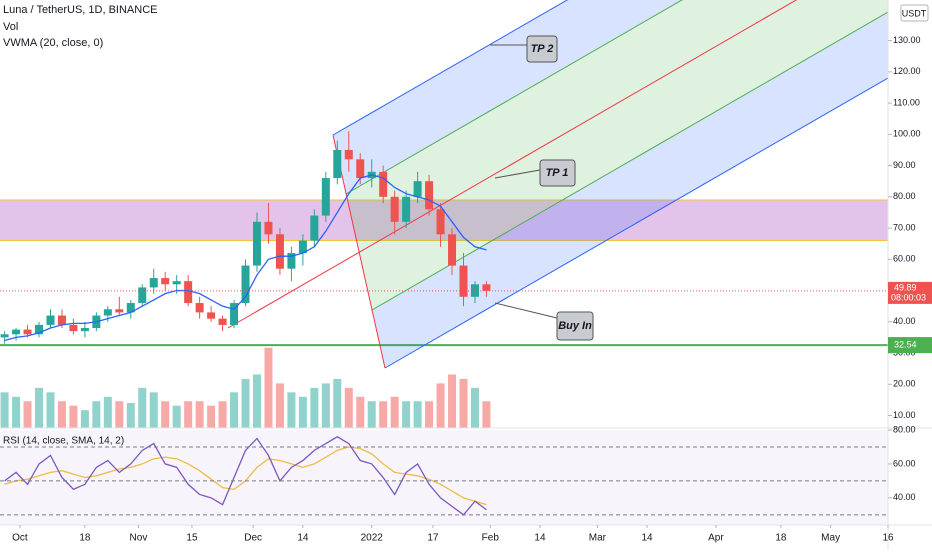 The height and width of the screenshot is (555, 932). What do you see at coordinates (359, 251) in the screenshot?
I see `pitchfork-edge` at bounding box center [359, 251].